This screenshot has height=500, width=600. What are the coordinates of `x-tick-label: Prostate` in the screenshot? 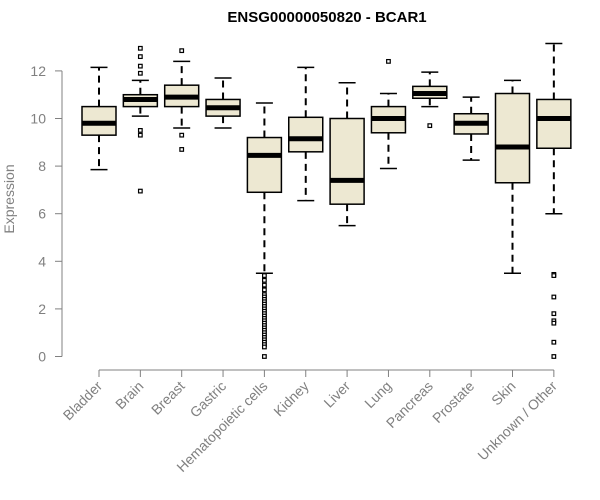 It's located at (453, 402).